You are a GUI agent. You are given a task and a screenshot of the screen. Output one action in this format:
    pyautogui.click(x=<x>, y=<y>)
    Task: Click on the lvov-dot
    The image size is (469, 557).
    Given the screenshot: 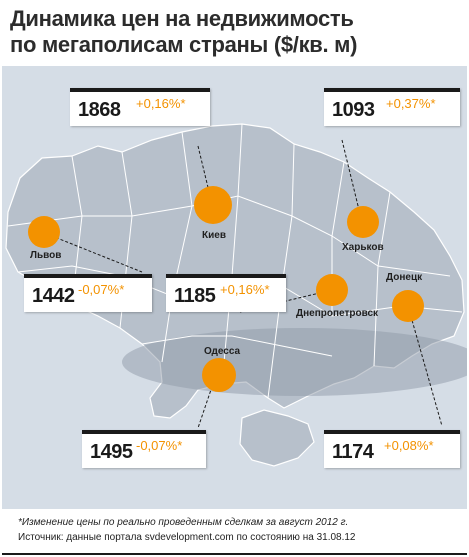 What is the action you would take?
    pyautogui.click(x=44, y=232)
    